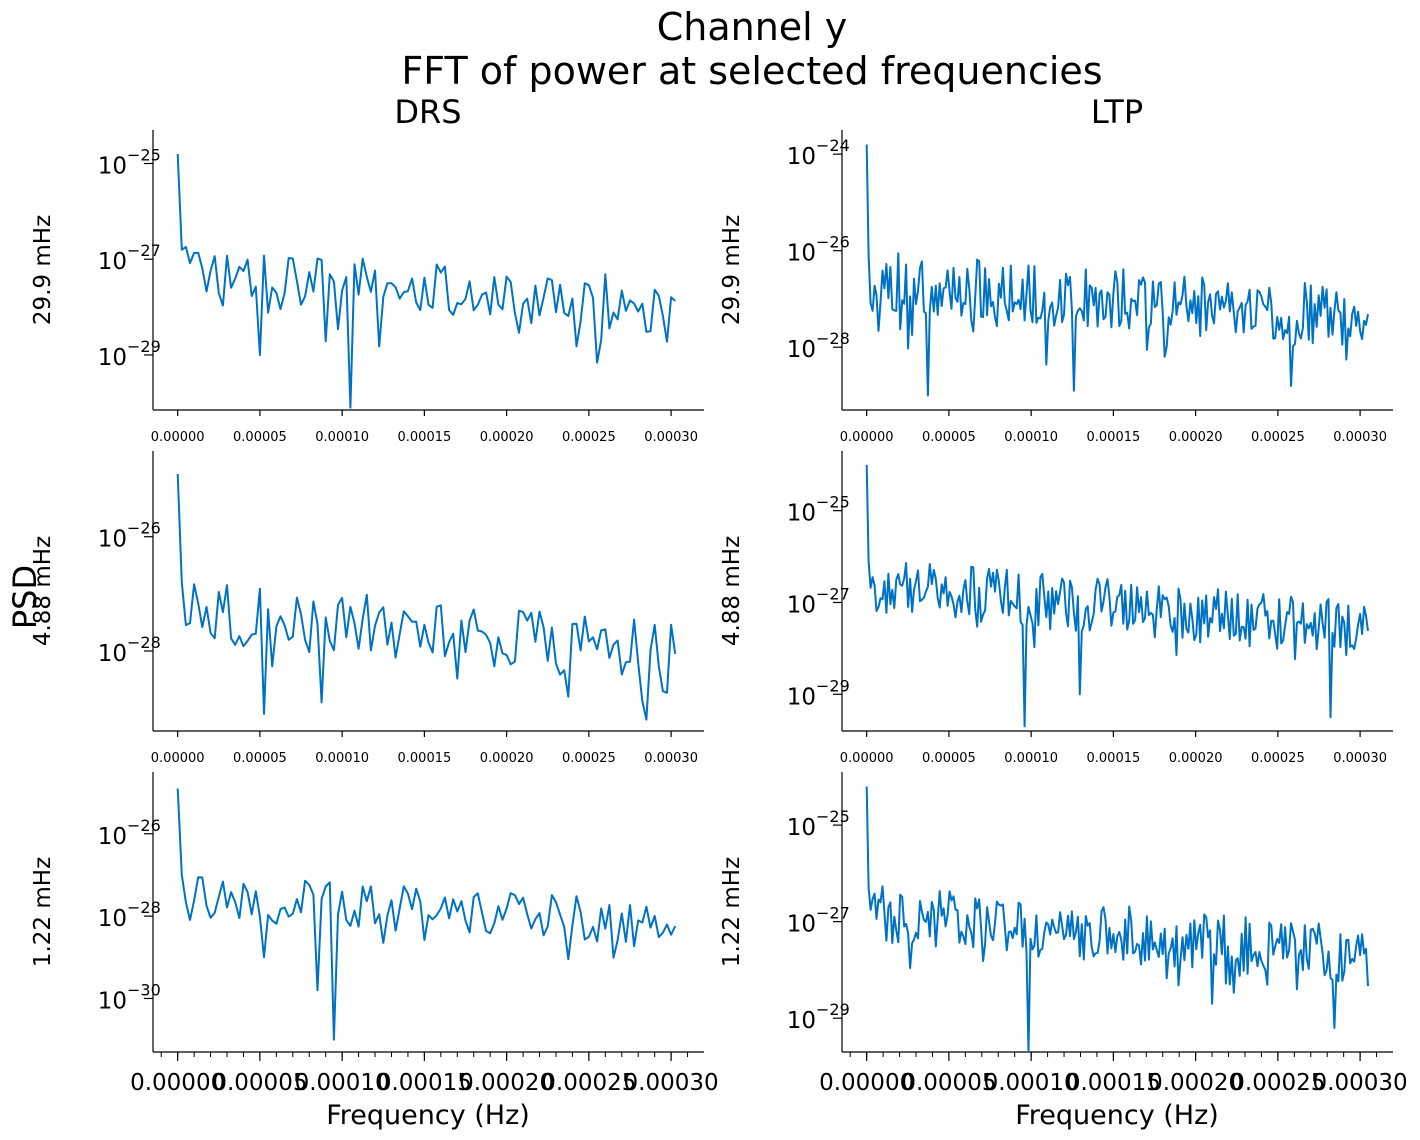 This screenshot has width=1420, height=1140. Describe the element at coordinates (427, 112) in the screenshot. I see `column-title-drs: DRS` at that location.